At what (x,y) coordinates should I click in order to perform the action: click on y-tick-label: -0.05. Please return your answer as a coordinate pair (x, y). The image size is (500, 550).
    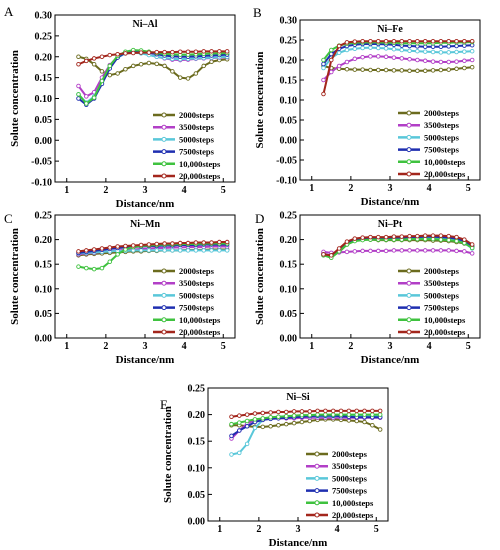
    Looking at the image, I should click on (41, 162).